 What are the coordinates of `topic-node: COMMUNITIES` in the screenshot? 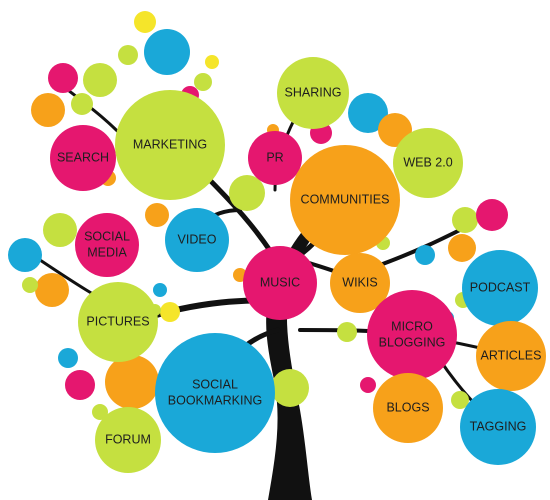 It's located at (345, 200).